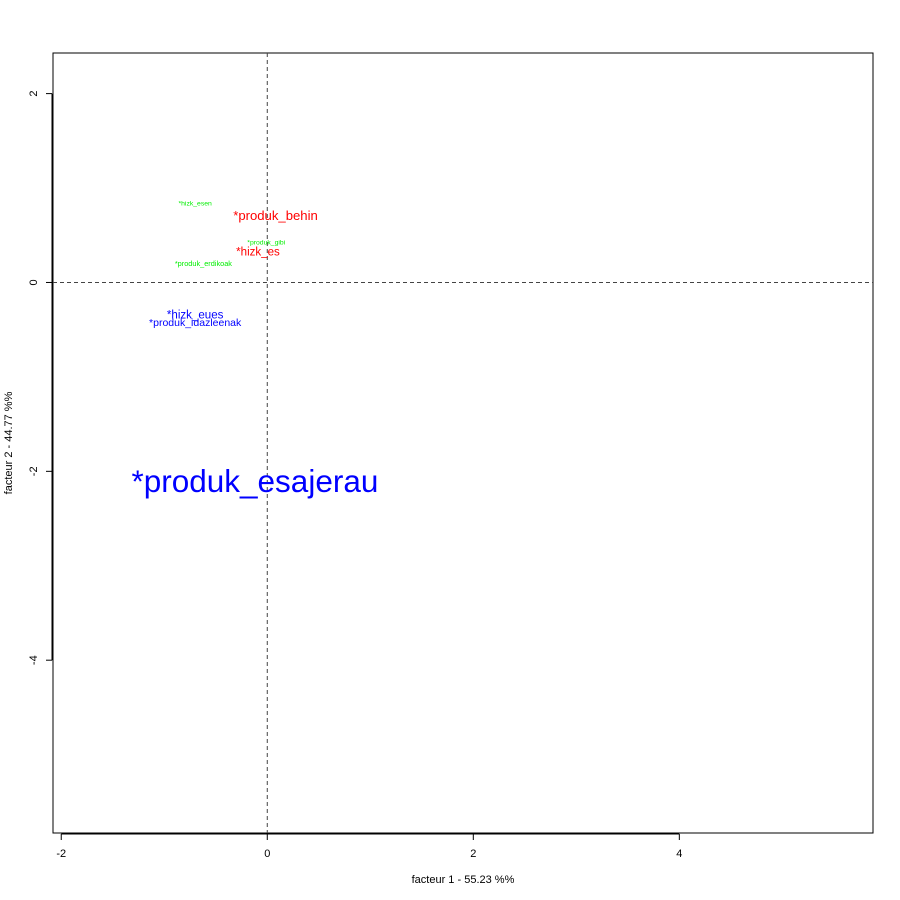 This screenshot has width=900, height=900. What do you see at coordinates (34, 282) in the screenshot?
I see `y-tick-label: 0` at bounding box center [34, 282].